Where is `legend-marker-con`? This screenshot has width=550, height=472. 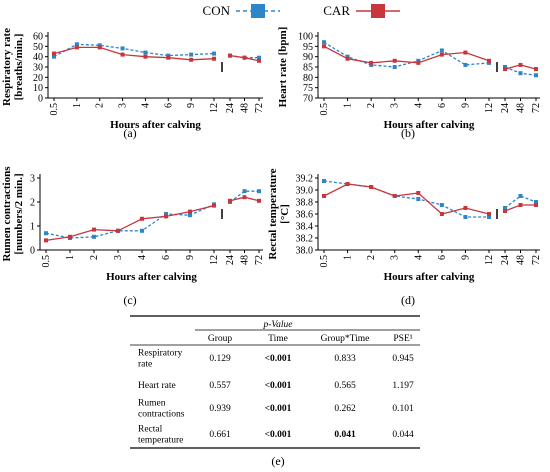
legend-marker-con is located at coordinates (258, 11).